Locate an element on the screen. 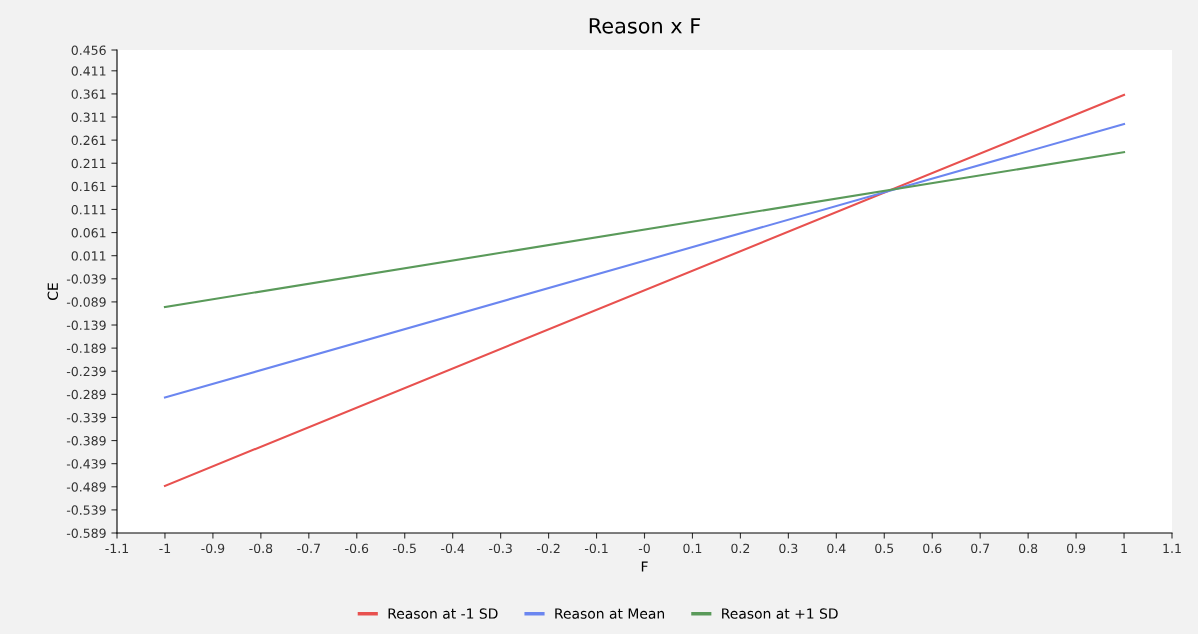 This screenshot has height=634, width=1198. y-tick-label: 0.061 is located at coordinates (88, 233).